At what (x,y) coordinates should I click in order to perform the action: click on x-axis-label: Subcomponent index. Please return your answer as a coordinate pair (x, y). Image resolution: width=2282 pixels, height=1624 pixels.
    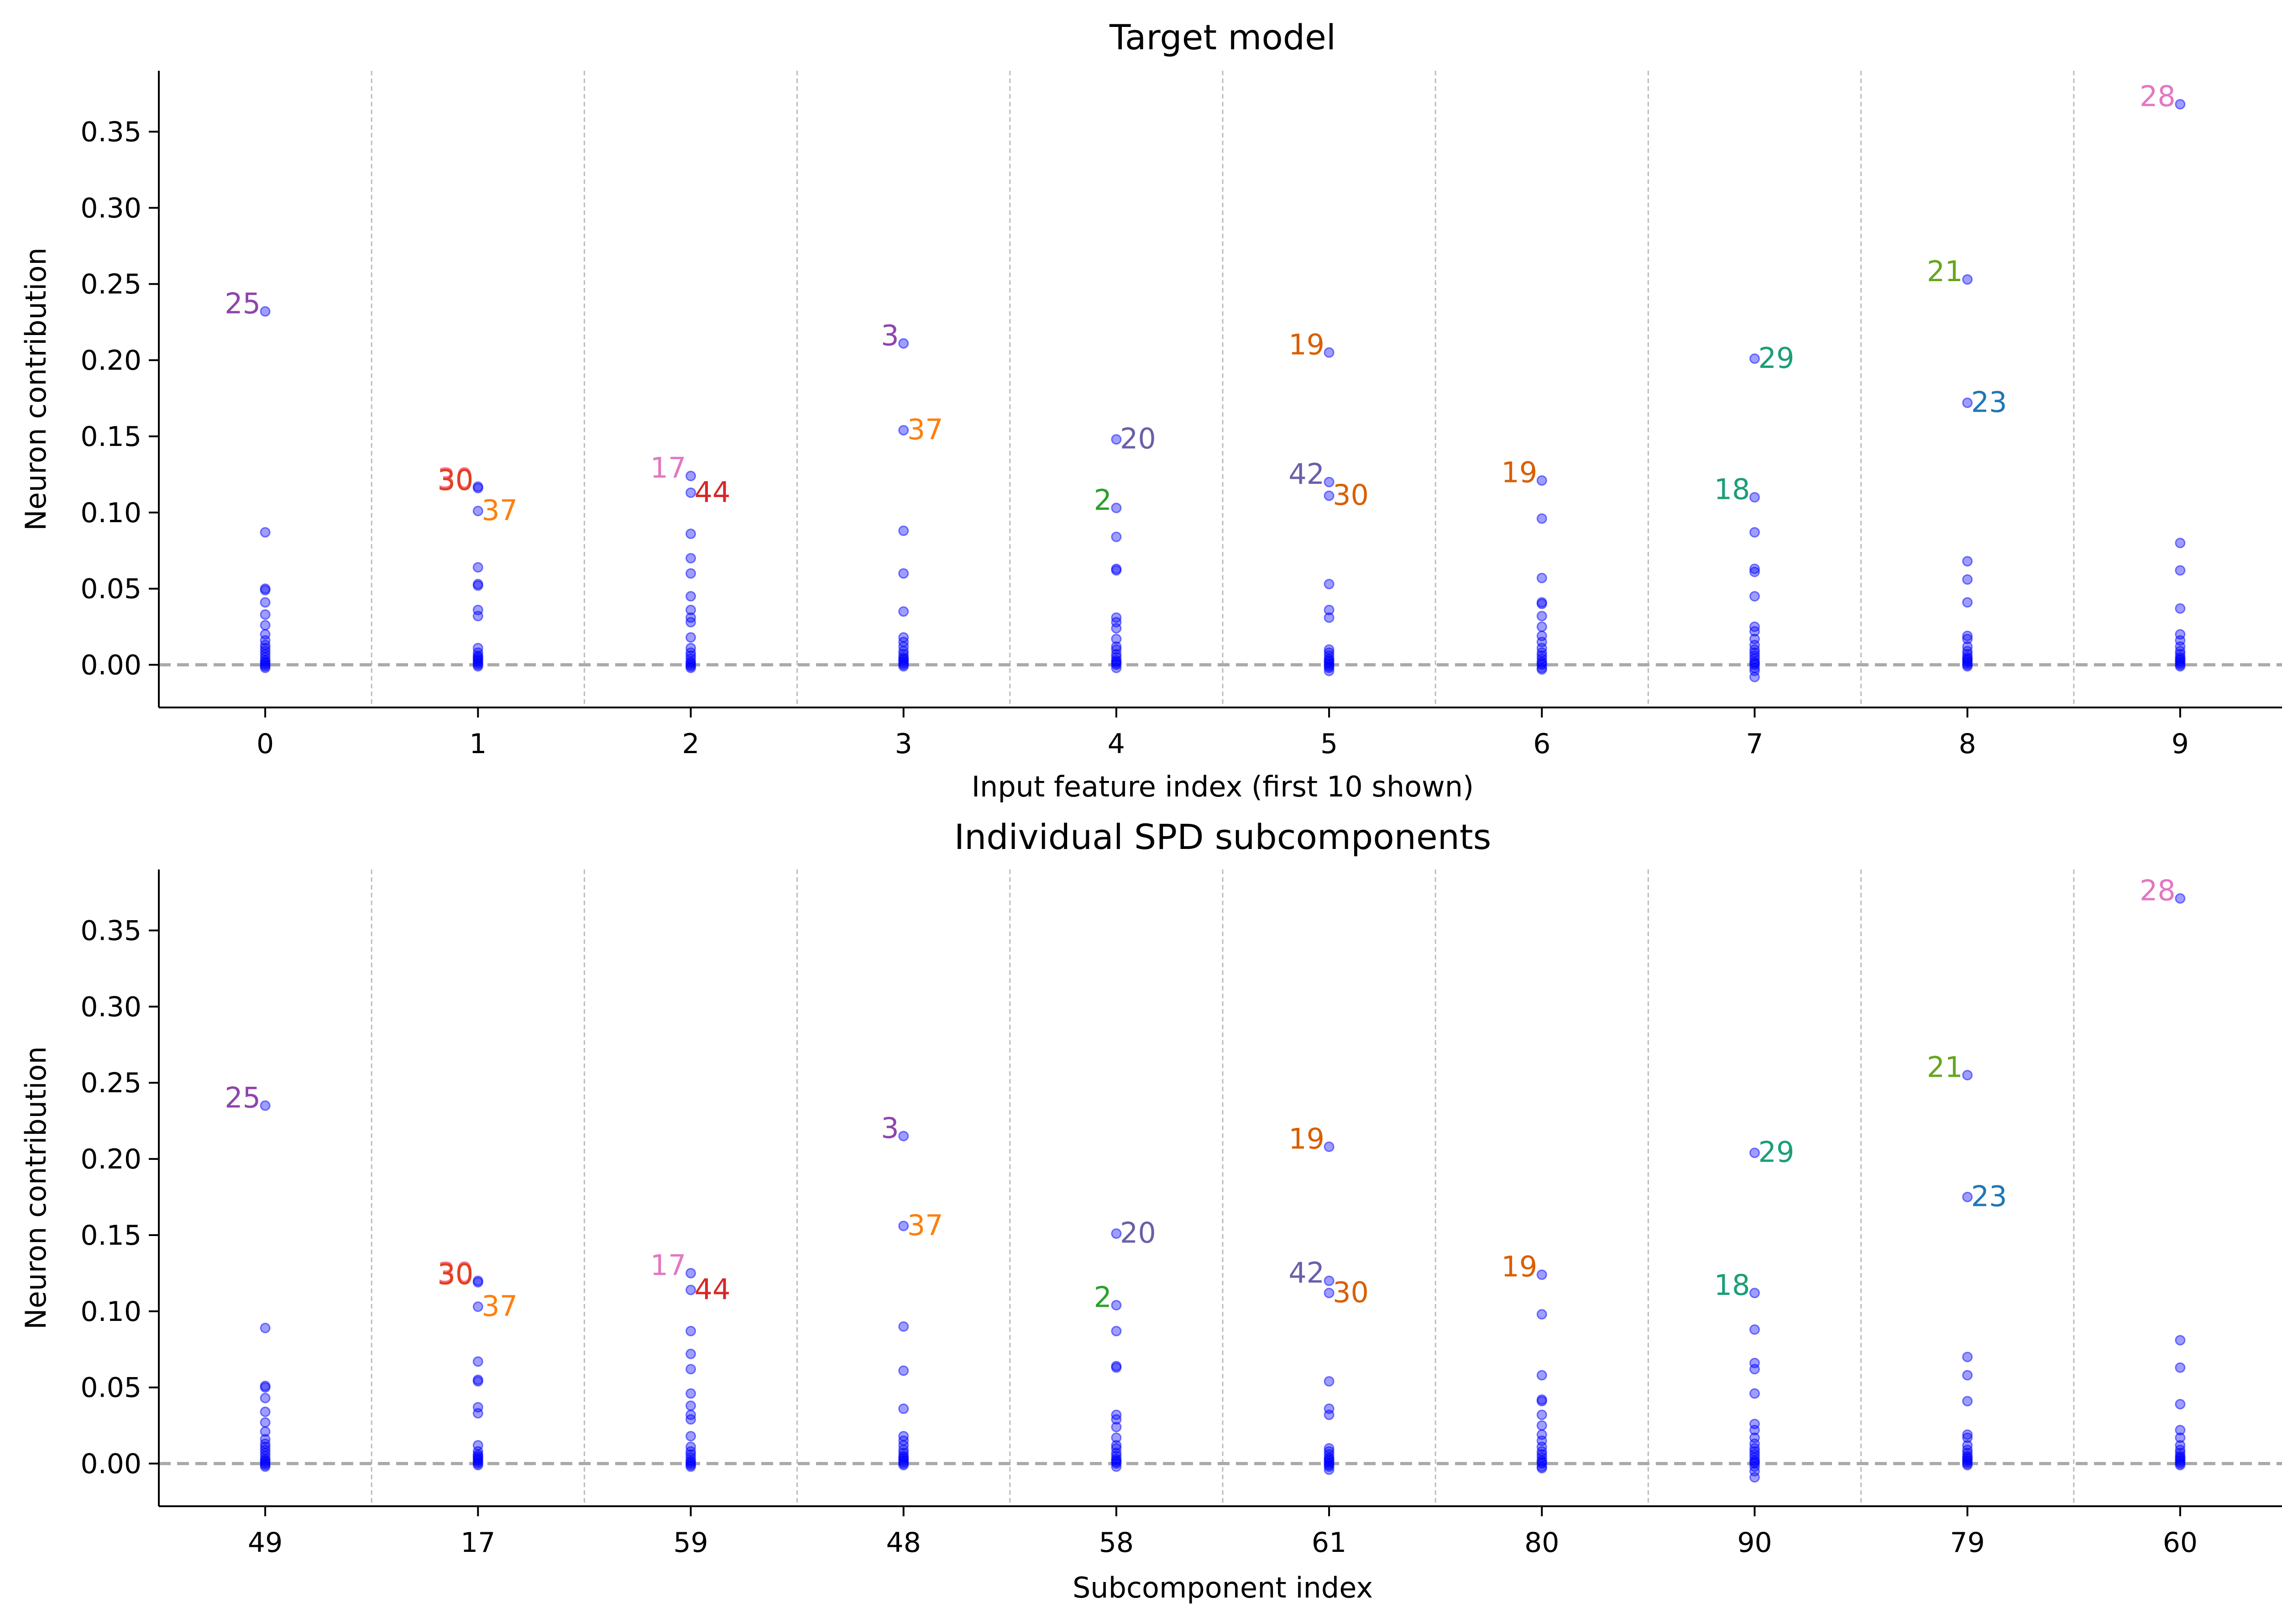
    Looking at the image, I should click on (1223, 1587).